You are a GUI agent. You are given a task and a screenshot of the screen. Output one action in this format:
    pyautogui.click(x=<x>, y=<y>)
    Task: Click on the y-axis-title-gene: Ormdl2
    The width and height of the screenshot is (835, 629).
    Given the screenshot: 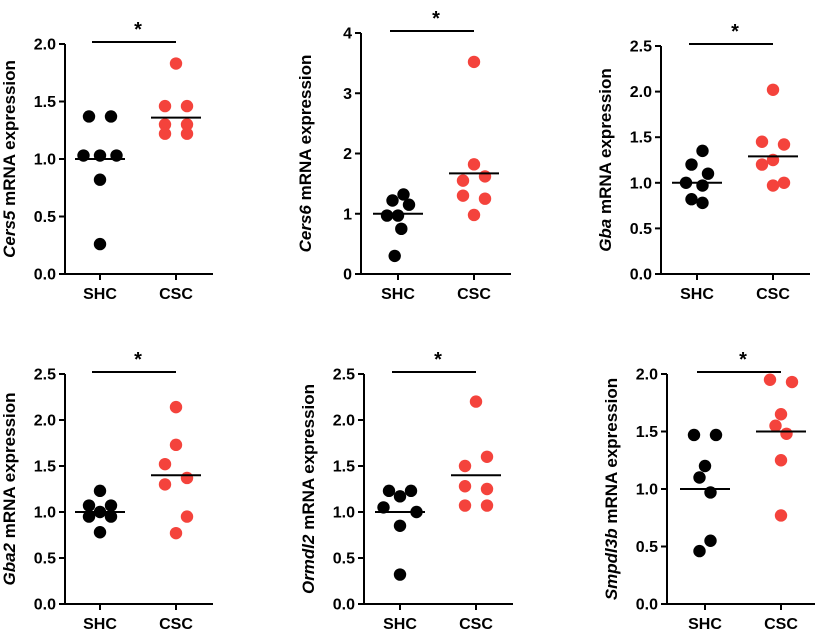 What is the action you would take?
    pyautogui.click(x=308, y=564)
    